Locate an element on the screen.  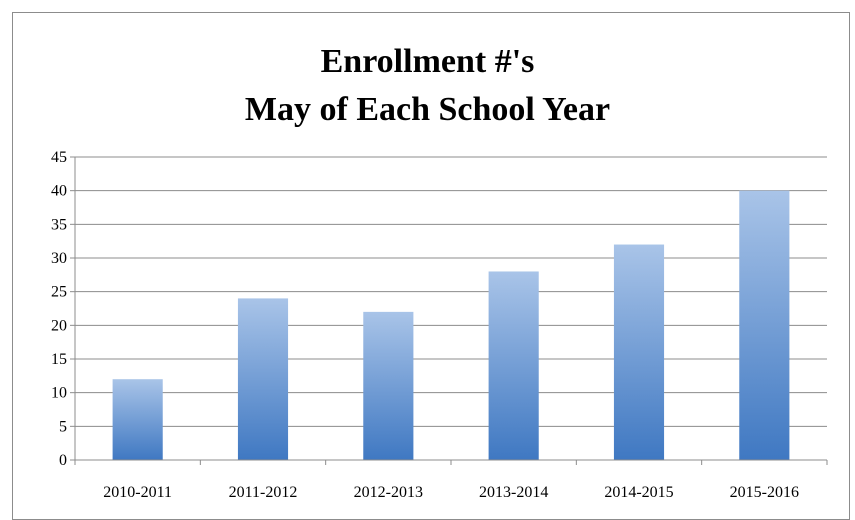
bar-2010-2011 is located at coordinates (137, 419).